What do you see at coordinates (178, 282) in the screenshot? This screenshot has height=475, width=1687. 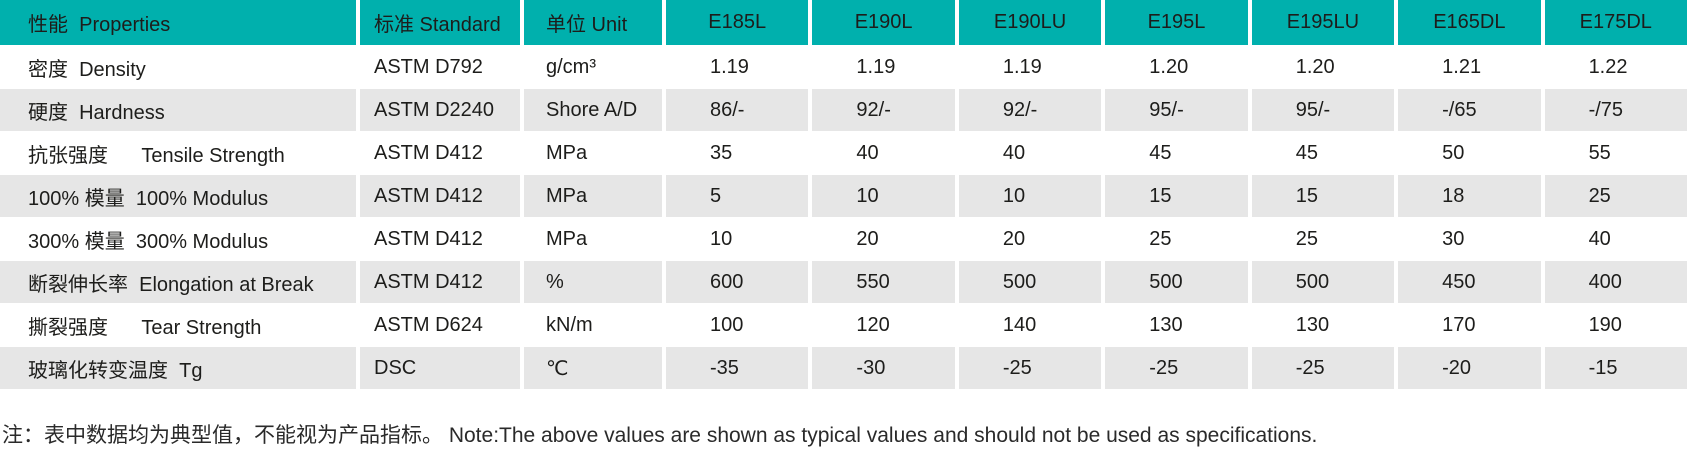 I see `property-label-cell: 断裂伸长率 Elongation at Break` at bounding box center [178, 282].